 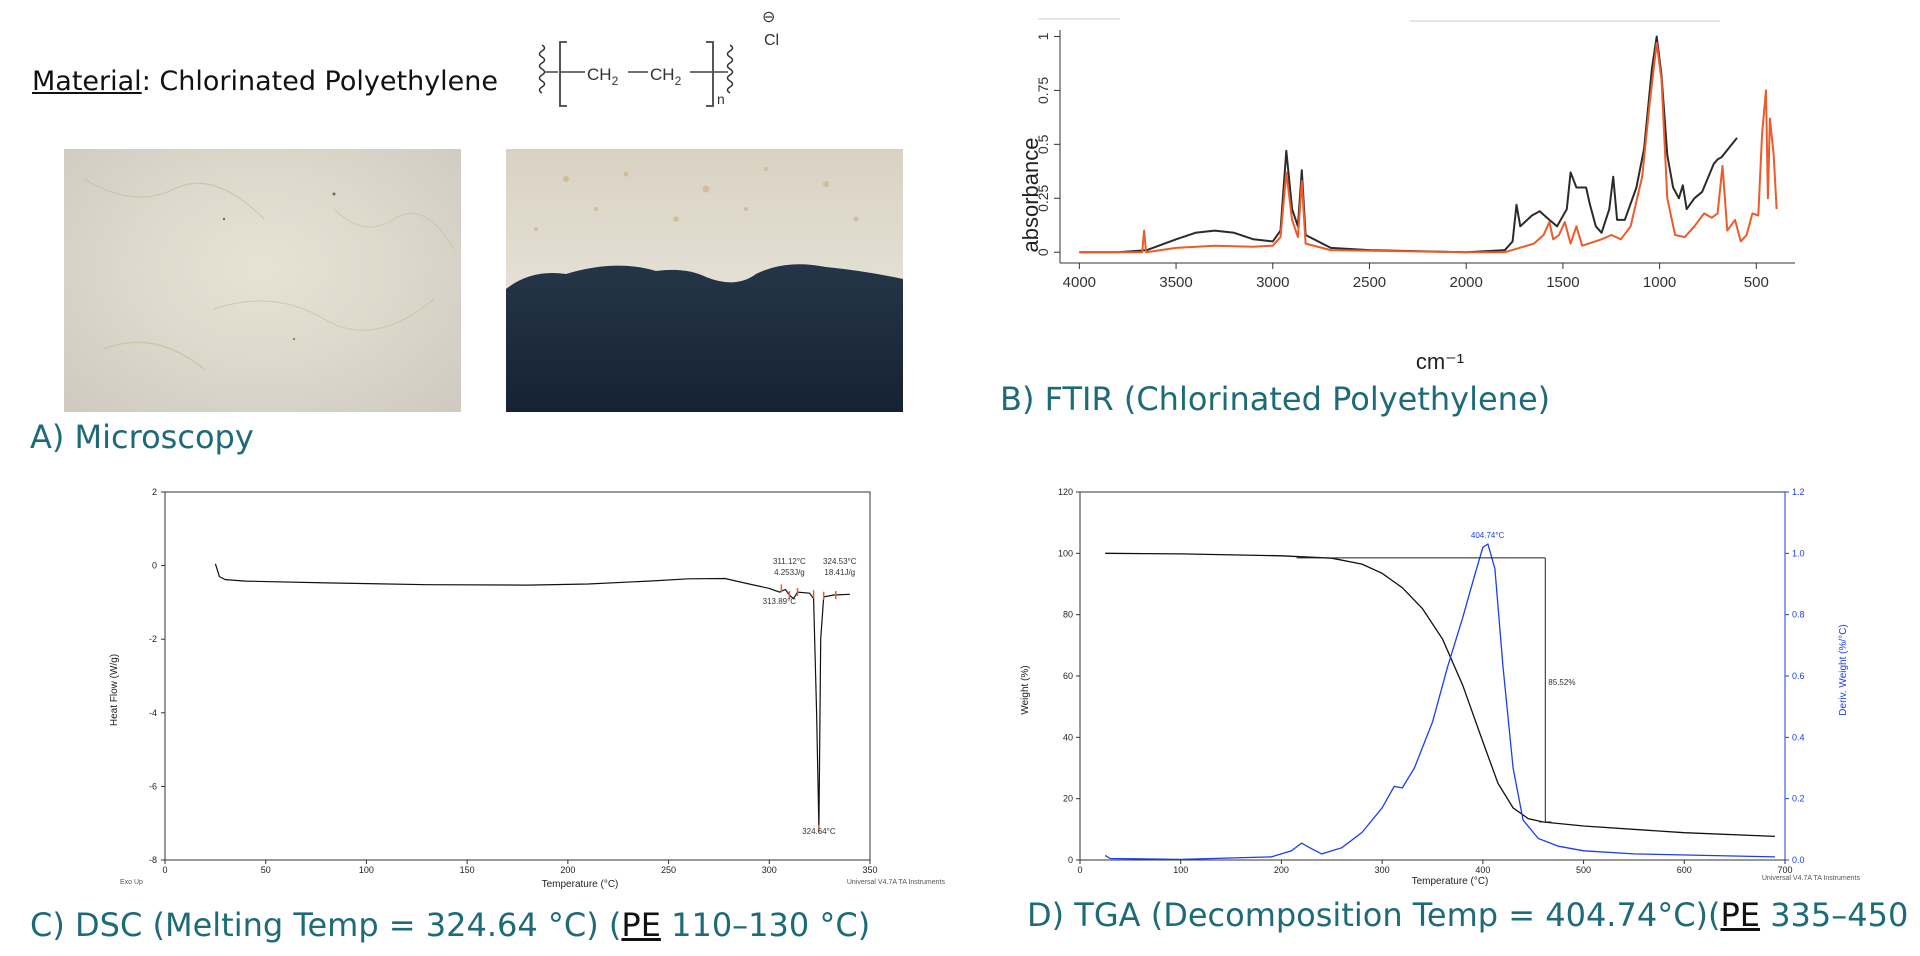 I want to click on ftir-ytick-label: 1, so click(x=1043, y=36).